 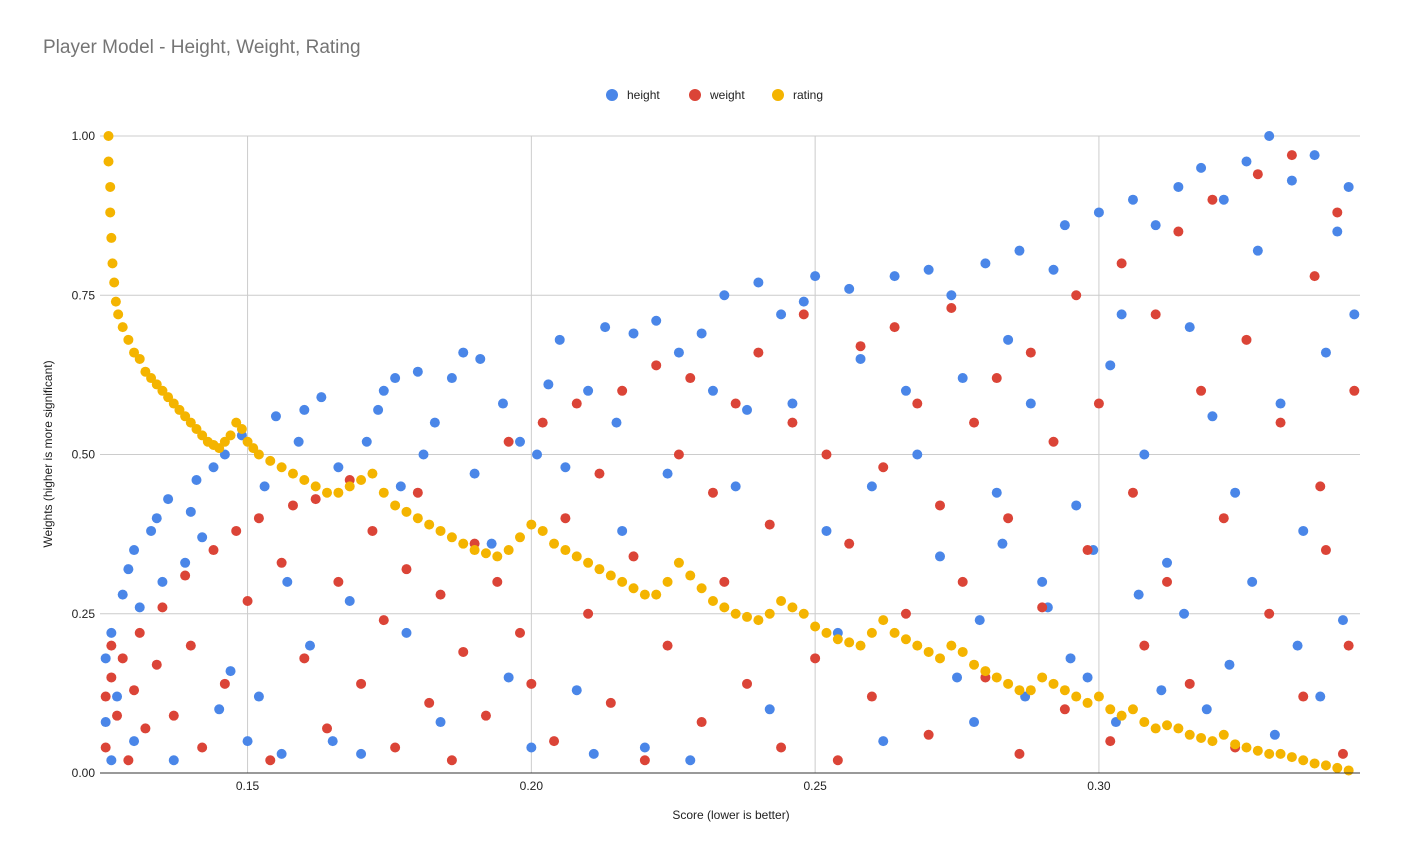 I want to click on x-axis-title: Score (lower is better), so click(x=730, y=815).